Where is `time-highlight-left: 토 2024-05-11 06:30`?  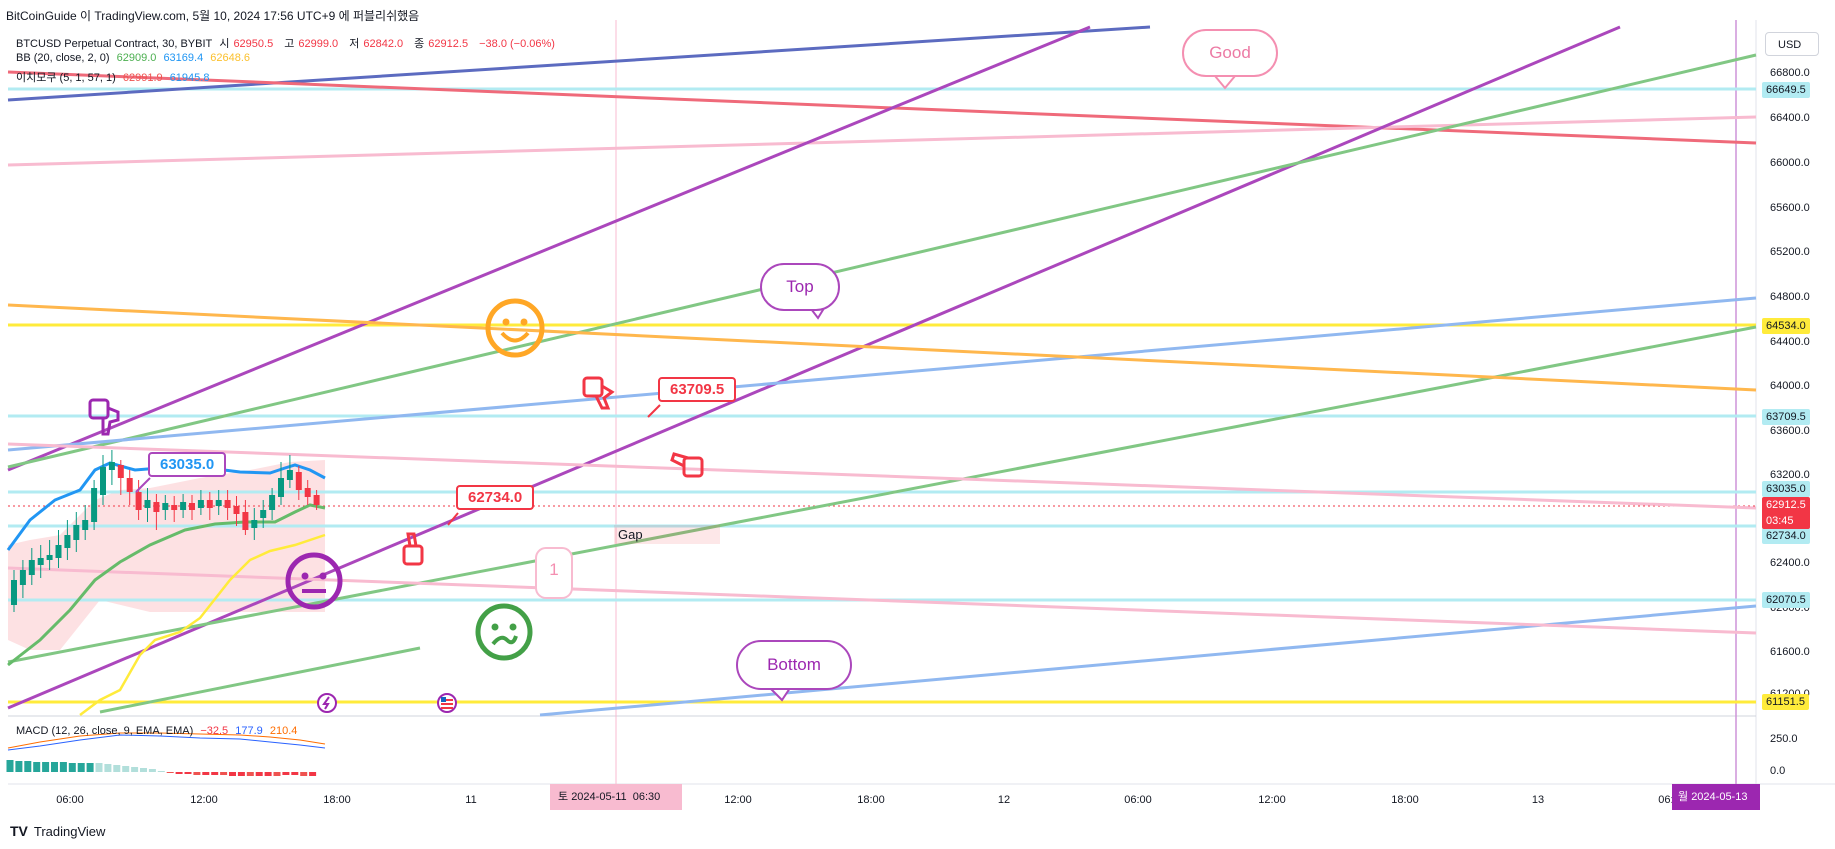
time-highlight-left: 토 2024-05-11 06:30 is located at coordinates (616, 797).